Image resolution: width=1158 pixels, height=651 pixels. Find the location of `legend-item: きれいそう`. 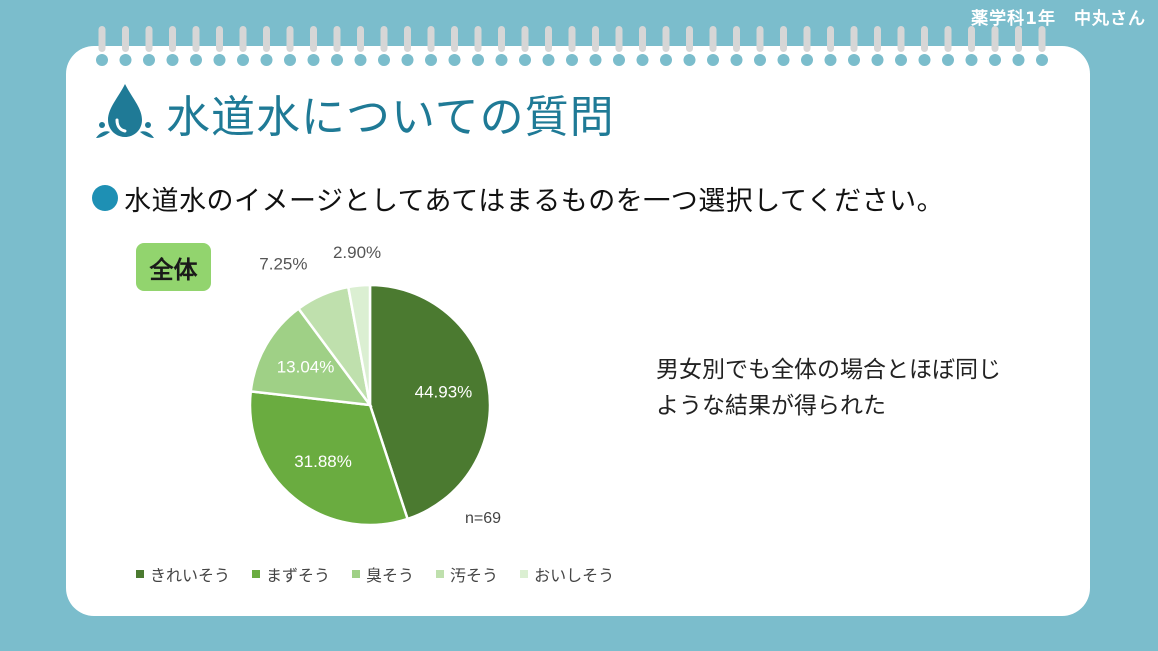

legend-item: きれいそう is located at coordinates (183, 574).